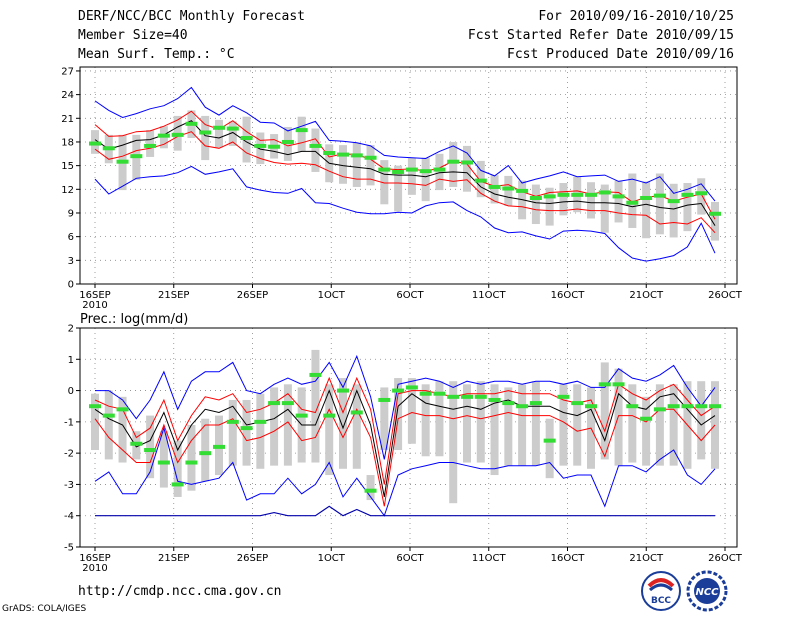  What do you see at coordinates (71, 329) in the screenshot?
I see `y-tick-label-prec: 2` at bounding box center [71, 329].